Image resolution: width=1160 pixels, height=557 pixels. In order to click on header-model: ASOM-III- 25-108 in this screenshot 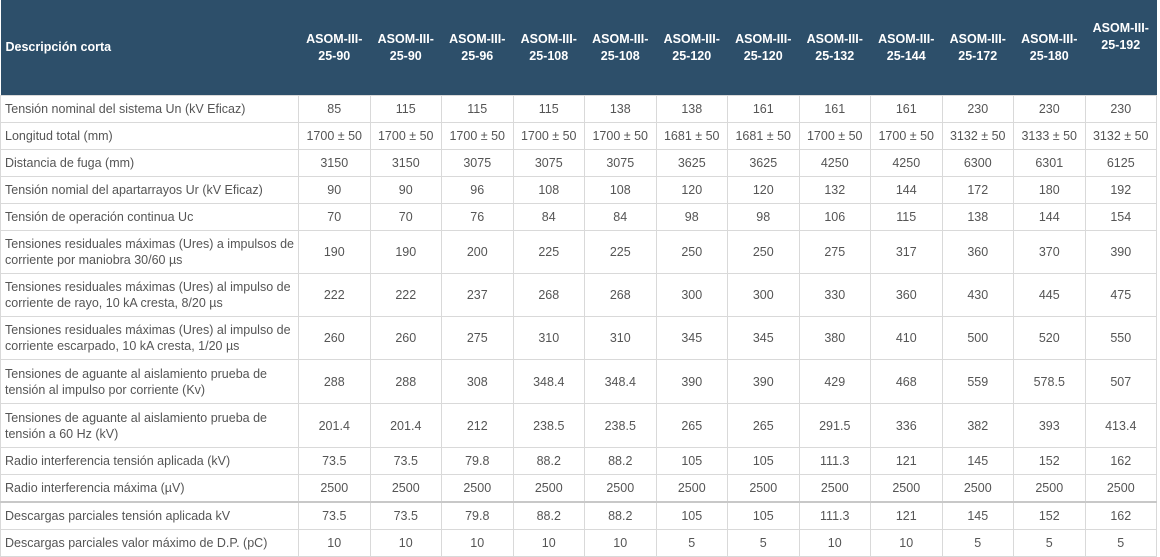, I will do `click(620, 48)`.